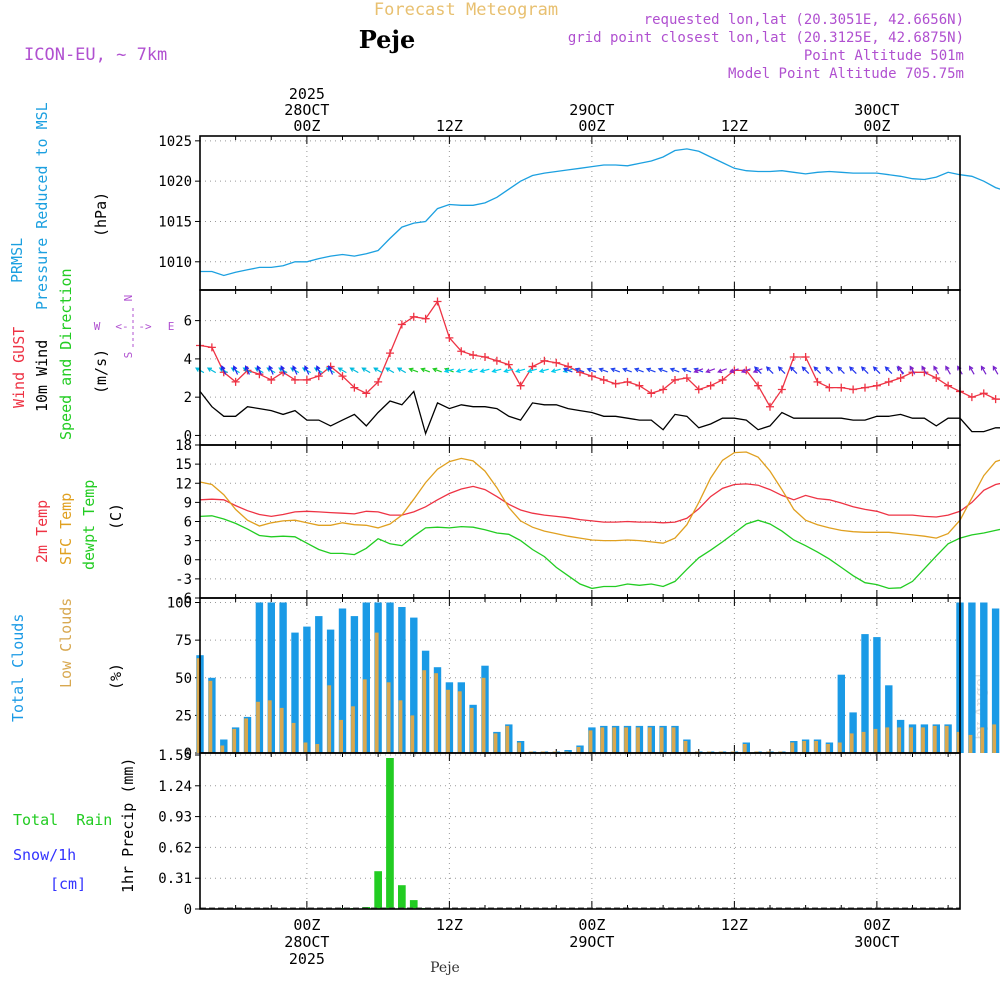  I want to click on temp-ytick-label: 3, so click(188, 542).